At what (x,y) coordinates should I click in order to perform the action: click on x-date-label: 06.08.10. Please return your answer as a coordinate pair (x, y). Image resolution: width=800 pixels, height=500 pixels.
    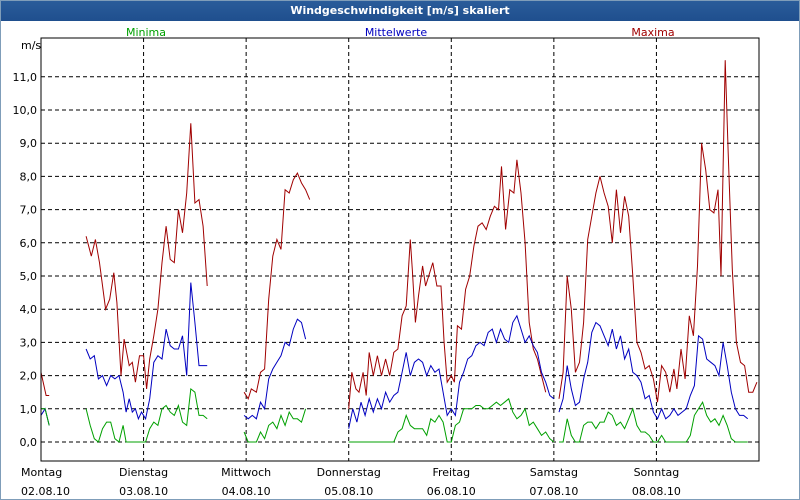
    Looking at the image, I should click on (451, 491).